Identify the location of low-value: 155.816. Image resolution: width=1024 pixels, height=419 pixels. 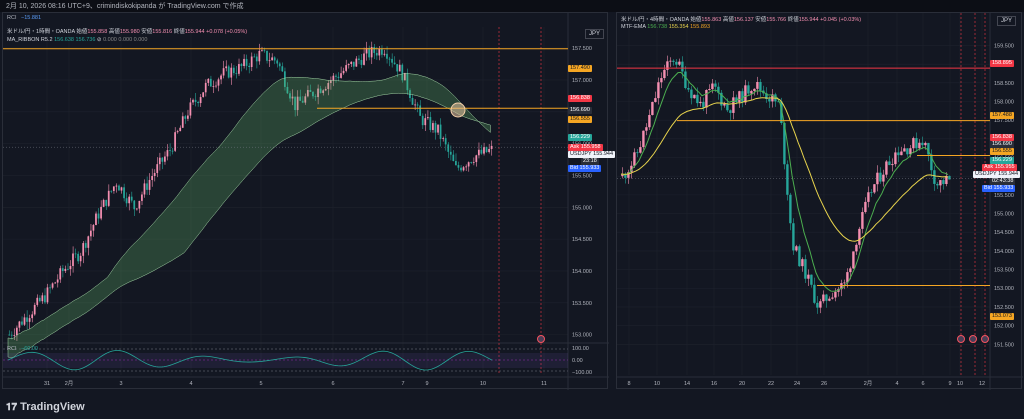
(162, 32).